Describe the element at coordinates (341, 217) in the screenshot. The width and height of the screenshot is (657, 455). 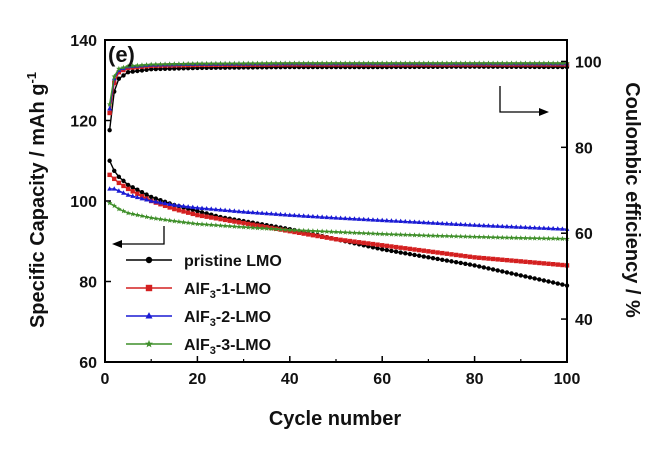
I see `point-s3-capacity-c51` at that location.